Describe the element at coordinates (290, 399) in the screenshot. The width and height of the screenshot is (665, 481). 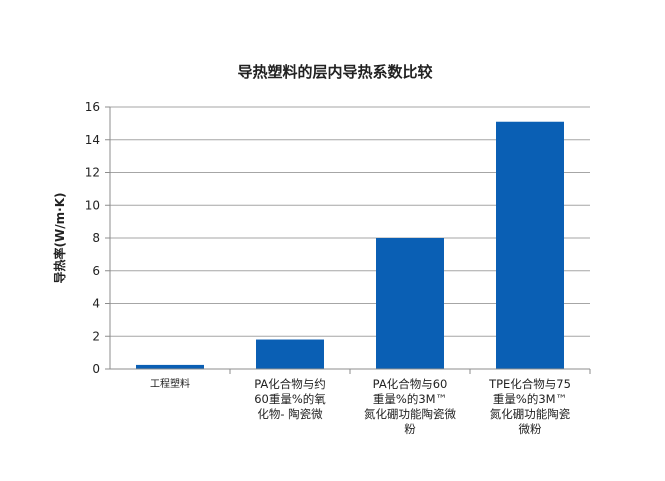
I see `x-tick-label: PA化合物与约 60重量%的氧 化物- 陶瓷微` at that location.